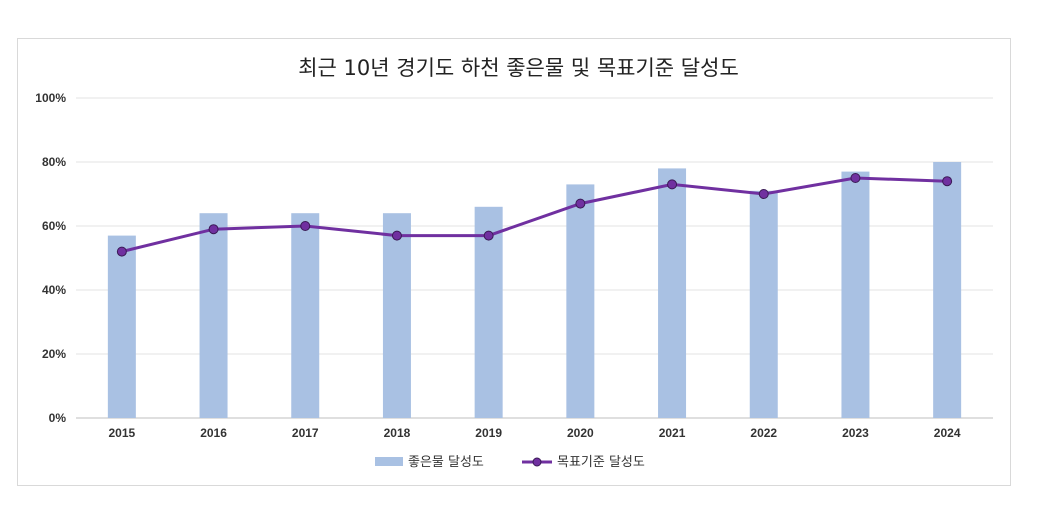 The image size is (1037, 517). I want to click on chart-title: 최근 10년 경기도 하천 좋은물 및 목표기준 달성도, so click(518, 68).